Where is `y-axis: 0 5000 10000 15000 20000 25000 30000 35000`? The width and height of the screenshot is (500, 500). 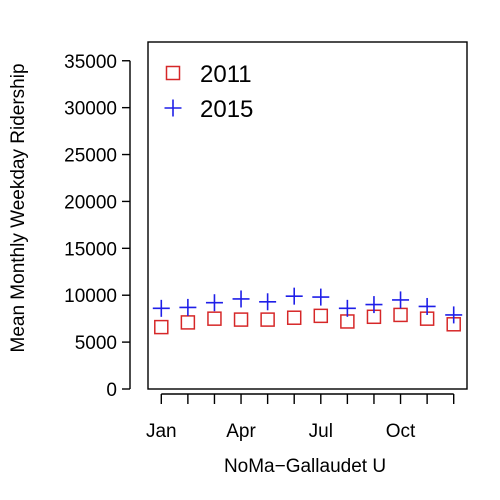
y-axis: 0 5000 10000 15000 20000 25000 30000 35000 is located at coordinates (97, 226).